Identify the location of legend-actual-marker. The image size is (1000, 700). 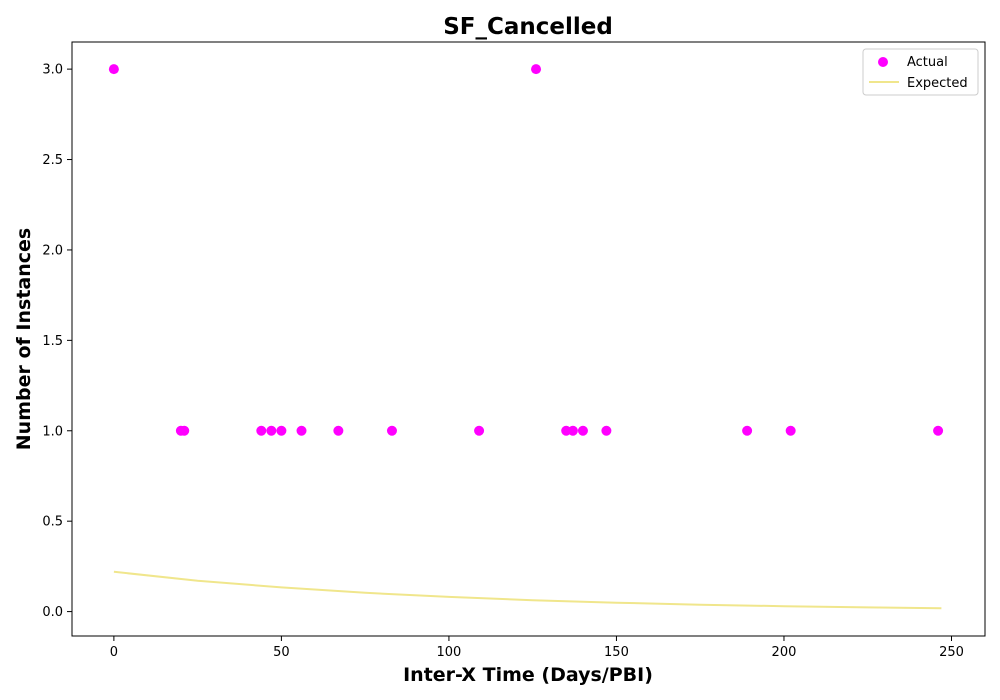
(883, 62).